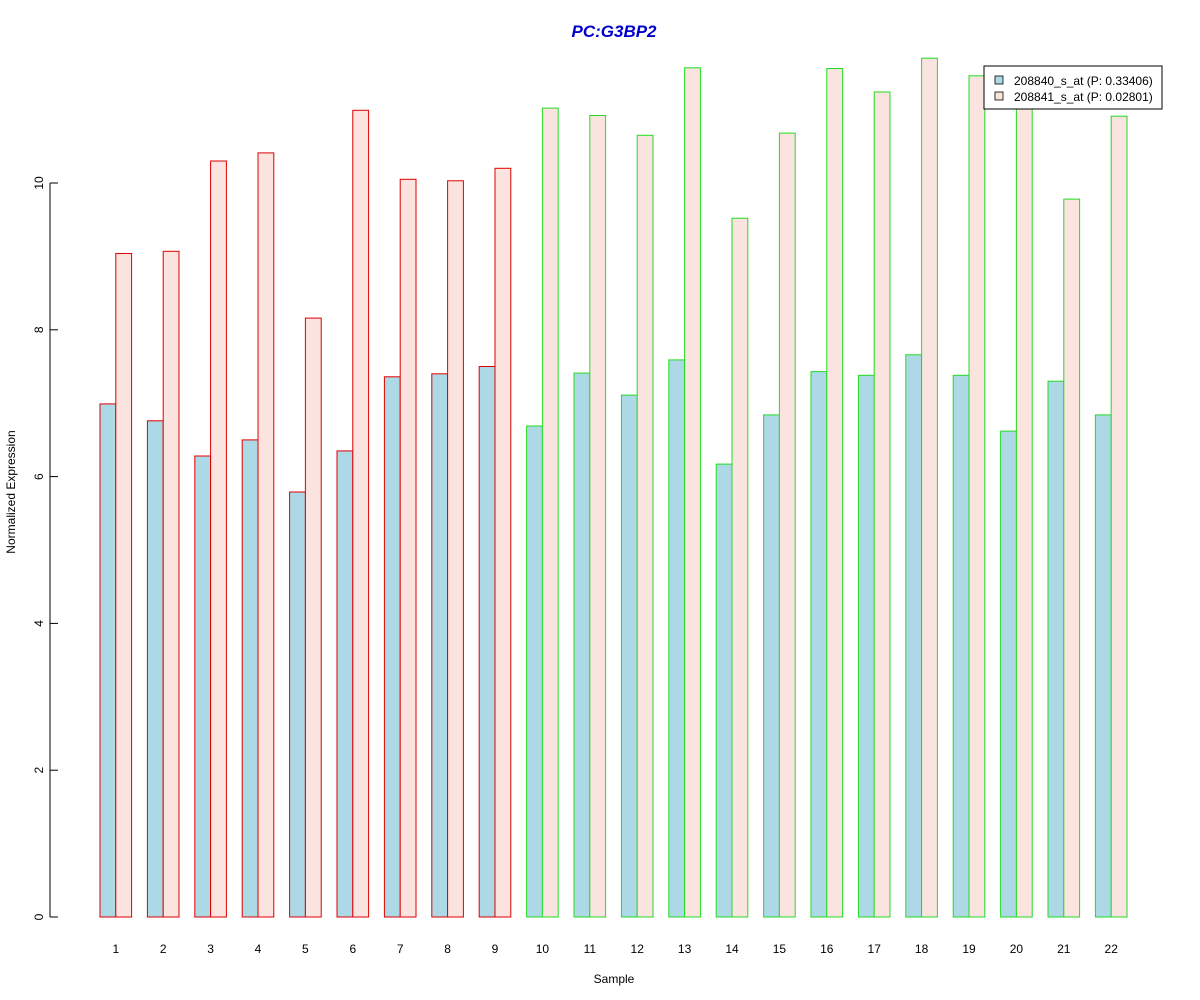  What do you see at coordinates (732, 949) in the screenshot?
I see `x-tick-label: 14` at bounding box center [732, 949].